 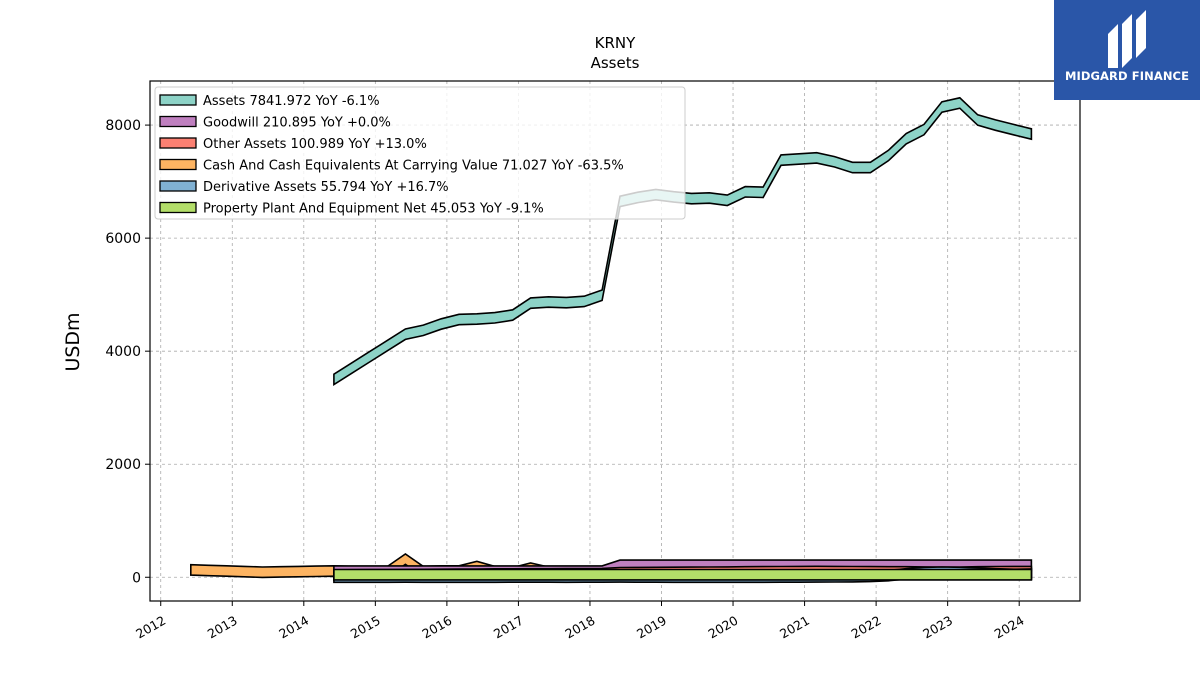 What do you see at coordinates (136, 578) in the screenshot?
I see `y-tick-label: 0` at bounding box center [136, 578].